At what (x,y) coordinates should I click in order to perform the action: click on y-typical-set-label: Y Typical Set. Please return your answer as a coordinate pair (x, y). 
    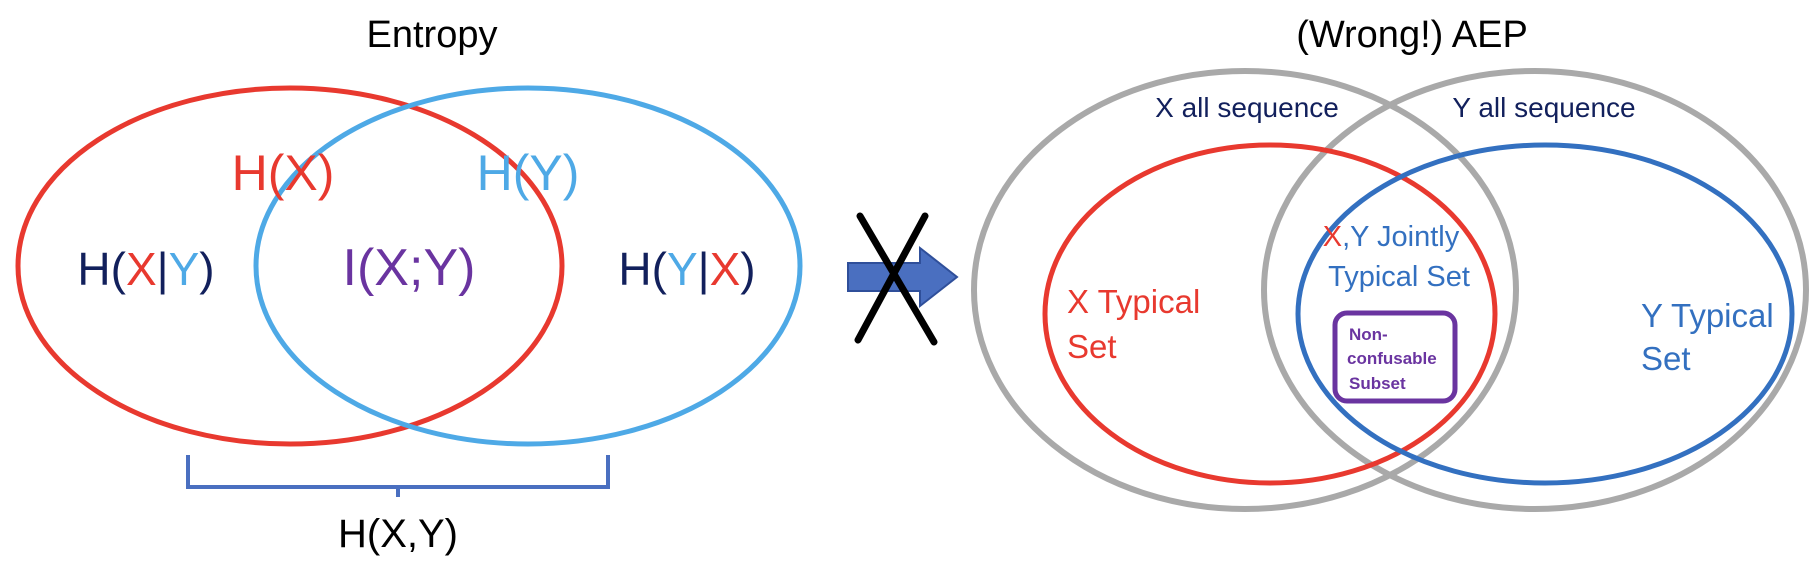
    Looking at the image, I should click on (1712, 337).